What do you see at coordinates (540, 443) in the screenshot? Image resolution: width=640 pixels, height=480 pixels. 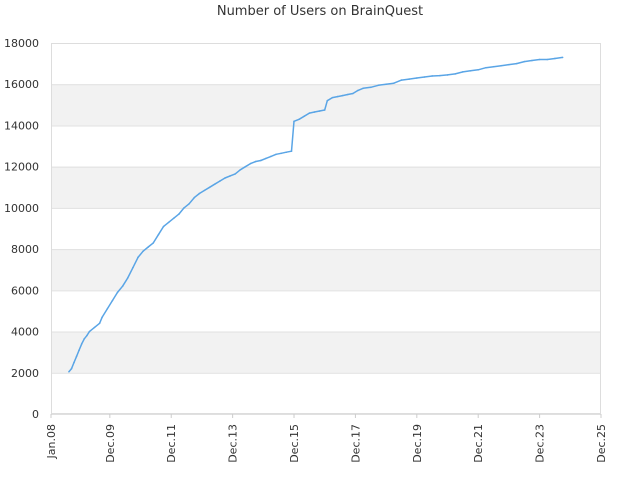 I see `x-tick-label: Dec.23` at bounding box center [540, 443].